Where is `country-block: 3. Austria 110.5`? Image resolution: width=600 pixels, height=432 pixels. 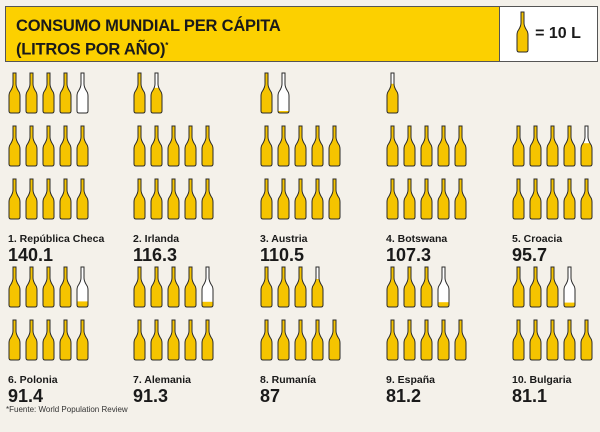 country-block: 3. Austria 110.5 is located at coordinates (320, 170).